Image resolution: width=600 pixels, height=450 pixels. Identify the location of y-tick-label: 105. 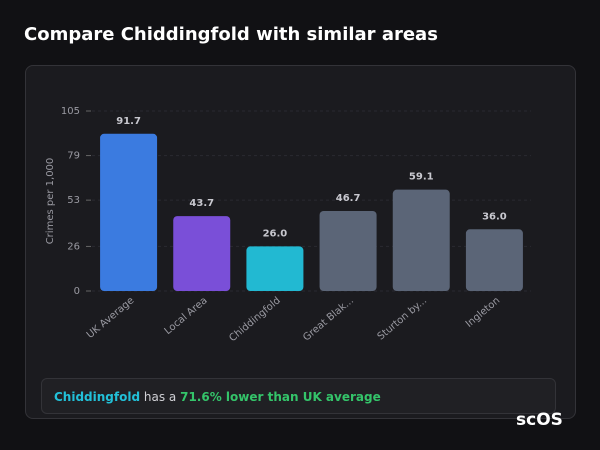
(70, 111).